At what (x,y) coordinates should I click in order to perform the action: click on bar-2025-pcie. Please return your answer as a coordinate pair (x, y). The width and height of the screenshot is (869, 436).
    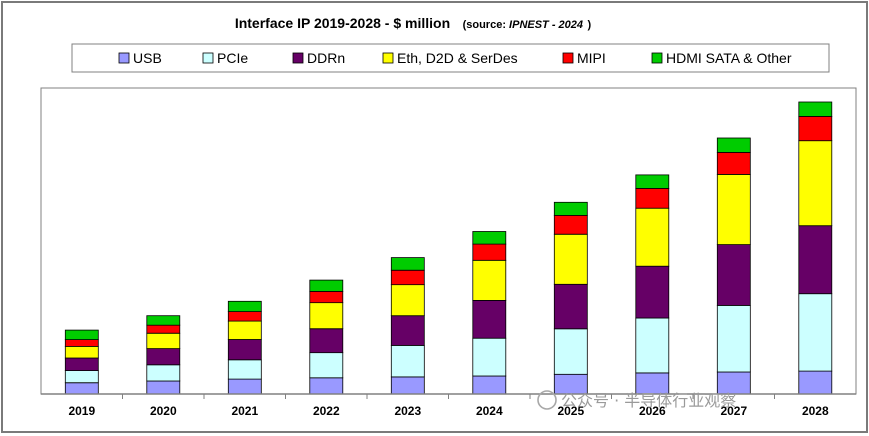
    Looking at the image, I should click on (570, 351).